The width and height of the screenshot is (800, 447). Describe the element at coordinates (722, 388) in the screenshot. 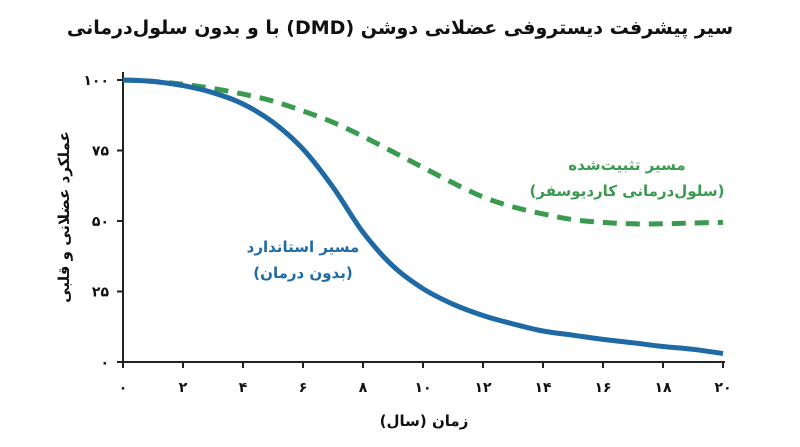

I see `x-tick-label: ۲۰` at that location.